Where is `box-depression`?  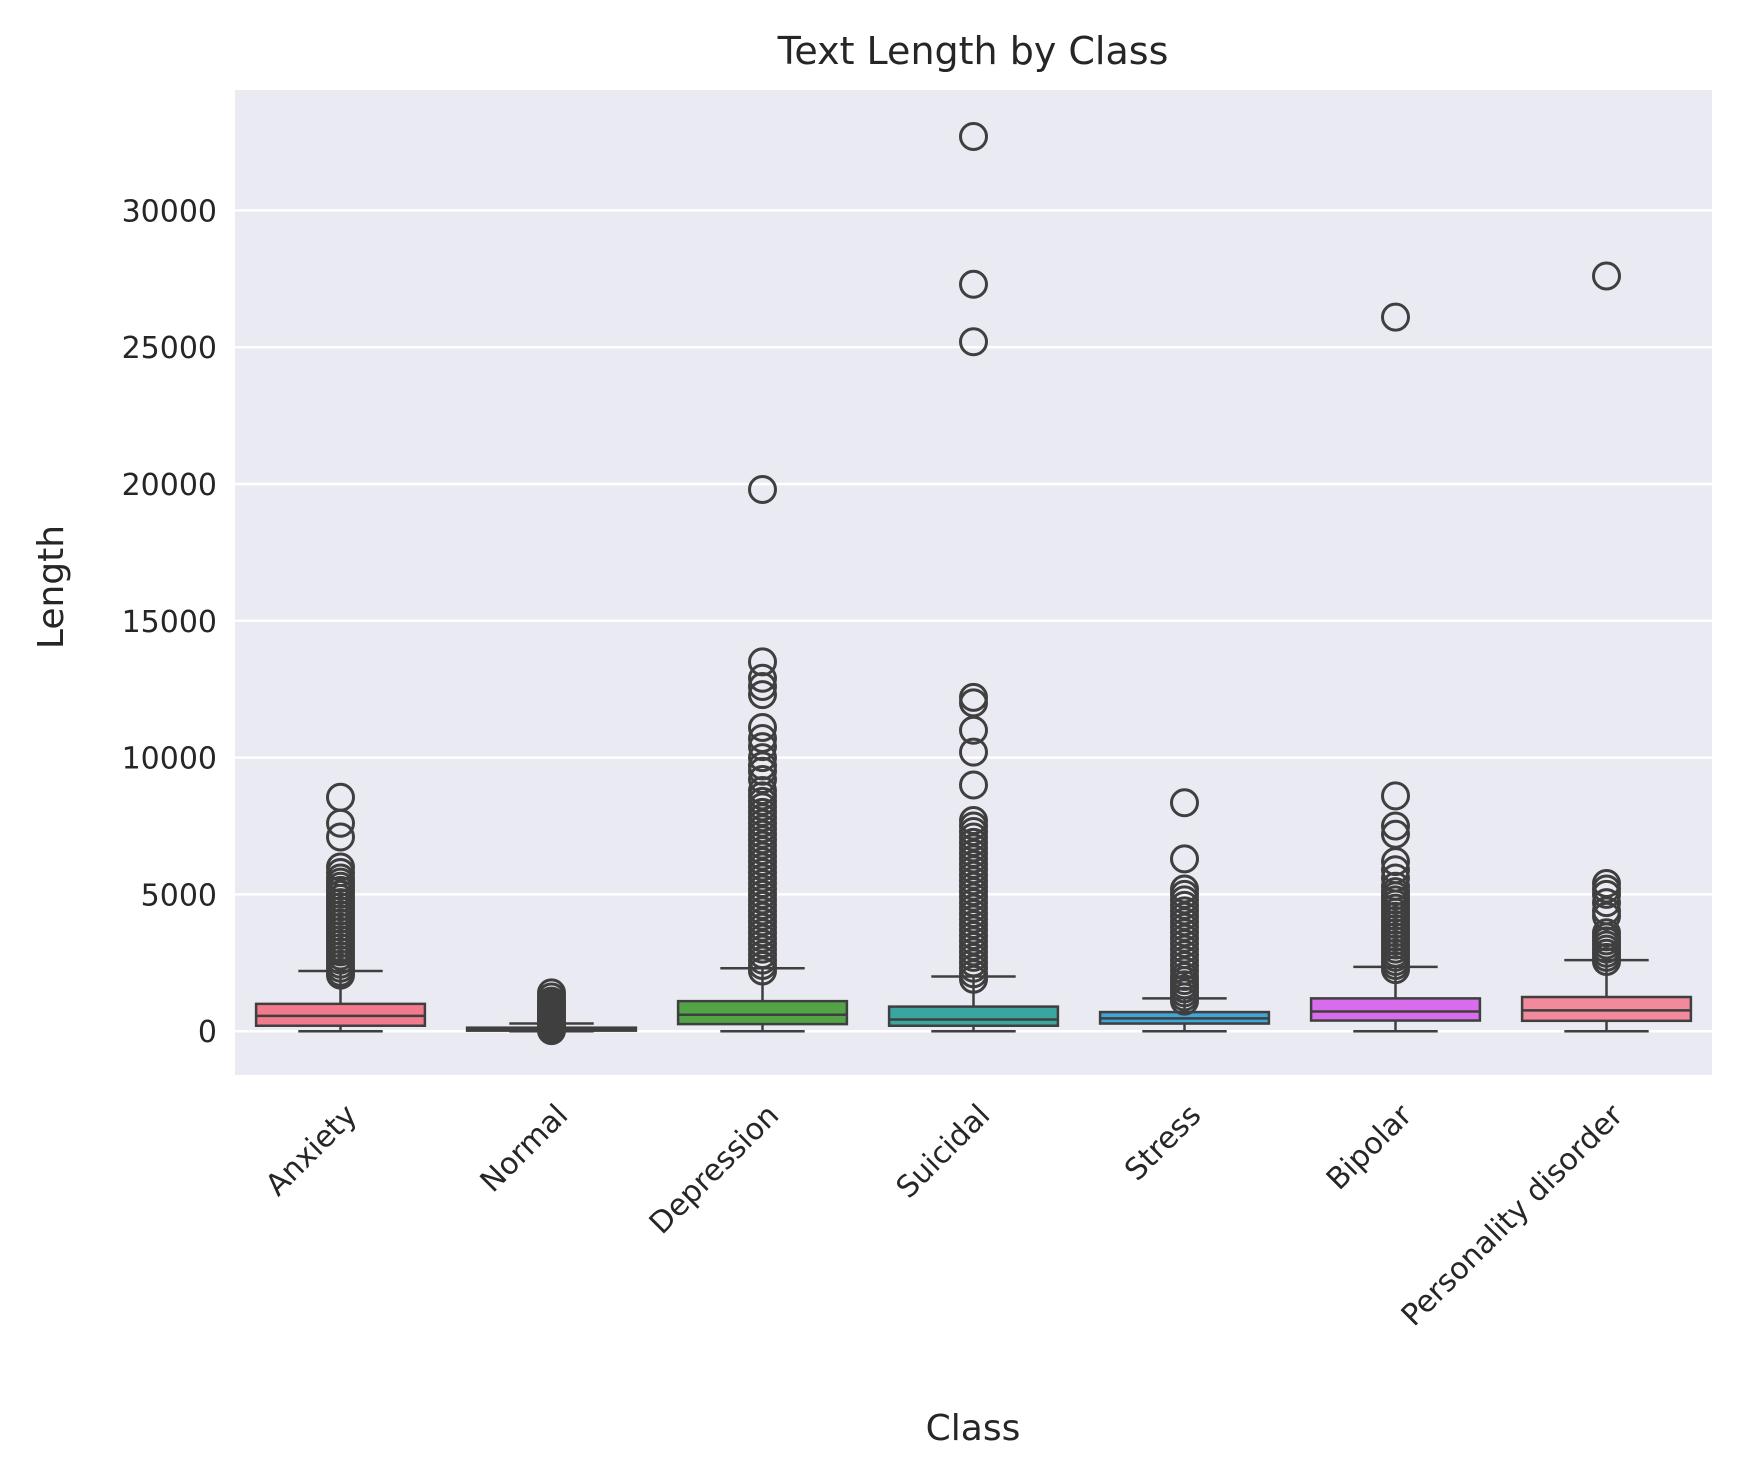 box-depression is located at coordinates (762, 753).